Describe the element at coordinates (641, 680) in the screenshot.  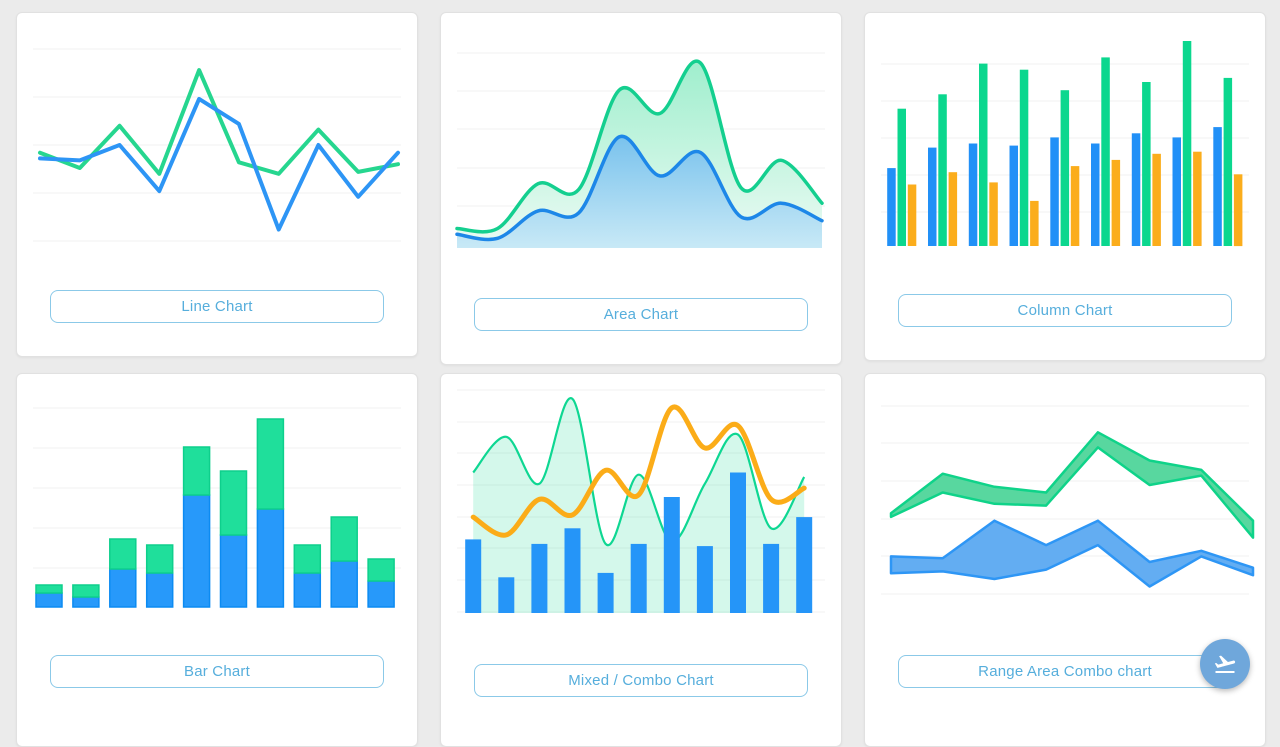
I see `mixed-combo-chart-button: Mixed / Combo Chart` at that location.